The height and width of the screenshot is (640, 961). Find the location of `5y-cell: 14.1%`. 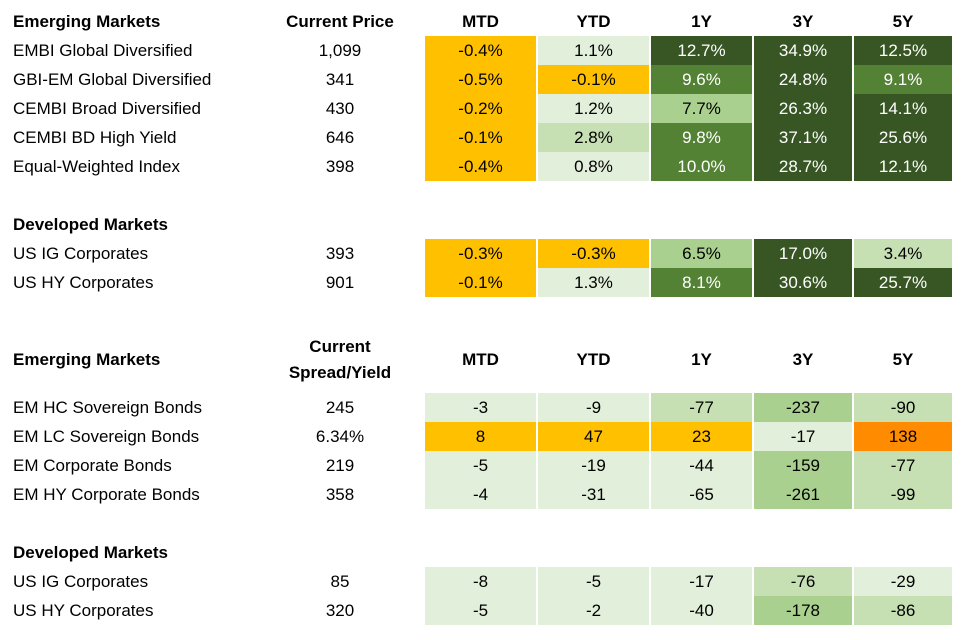

5y-cell: 14.1% is located at coordinates (903, 108).